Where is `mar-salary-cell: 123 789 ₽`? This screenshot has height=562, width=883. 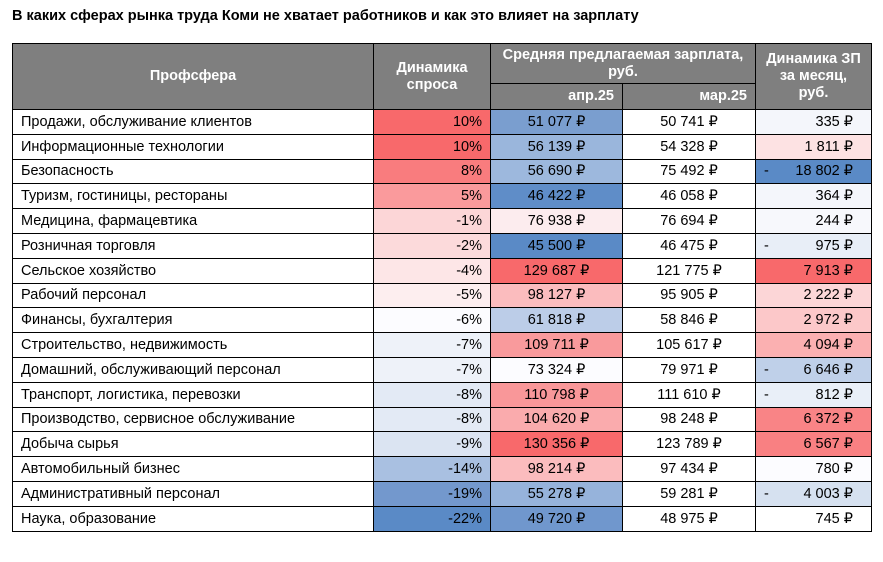 mar-salary-cell: 123 789 ₽ is located at coordinates (689, 444).